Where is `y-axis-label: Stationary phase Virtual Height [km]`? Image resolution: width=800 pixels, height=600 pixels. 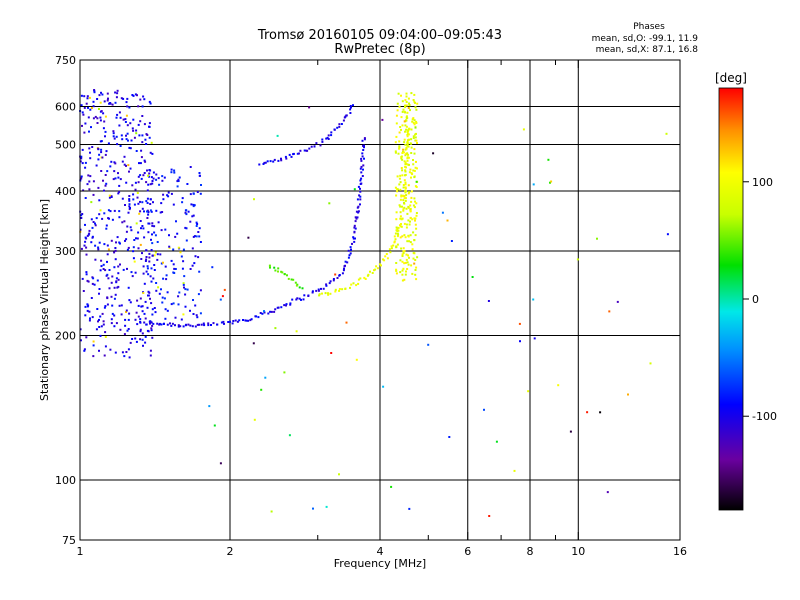
y-axis-label: Stationary phase Virtual Height [km] is located at coordinates (44, 300).